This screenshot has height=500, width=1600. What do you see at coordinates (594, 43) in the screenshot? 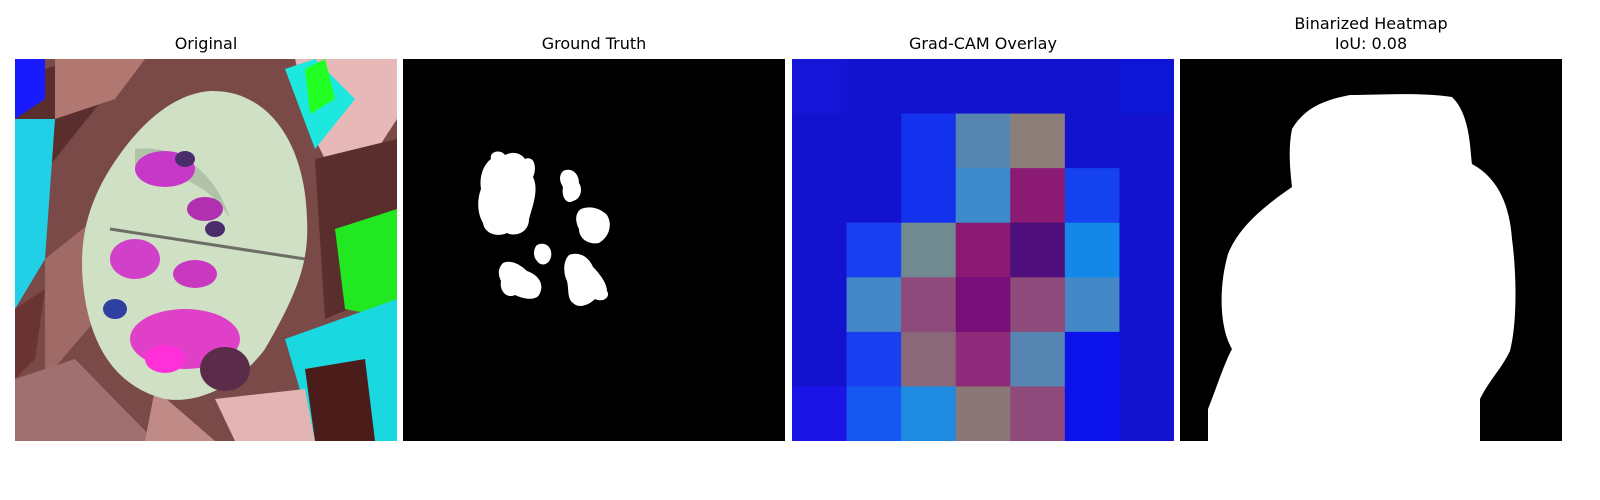
I see `ground-truth-title: Ground Truth` at bounding box center [594, 43].